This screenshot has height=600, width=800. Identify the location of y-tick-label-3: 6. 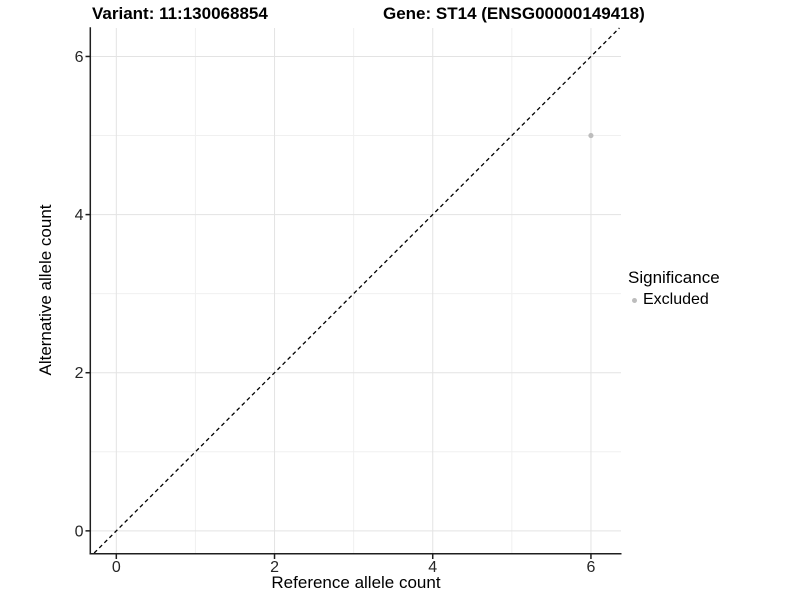
(79, 57).